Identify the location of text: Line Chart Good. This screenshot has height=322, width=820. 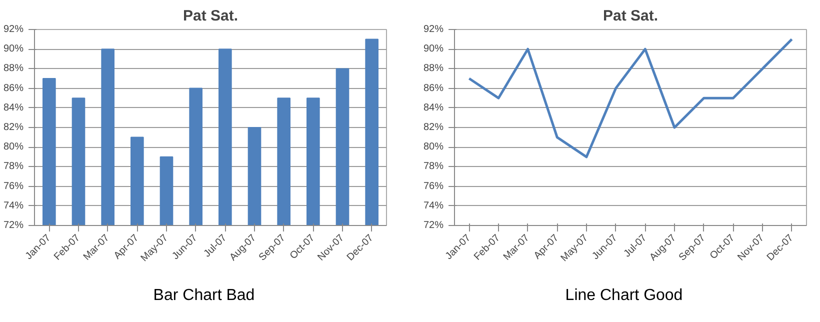
(624, 296).